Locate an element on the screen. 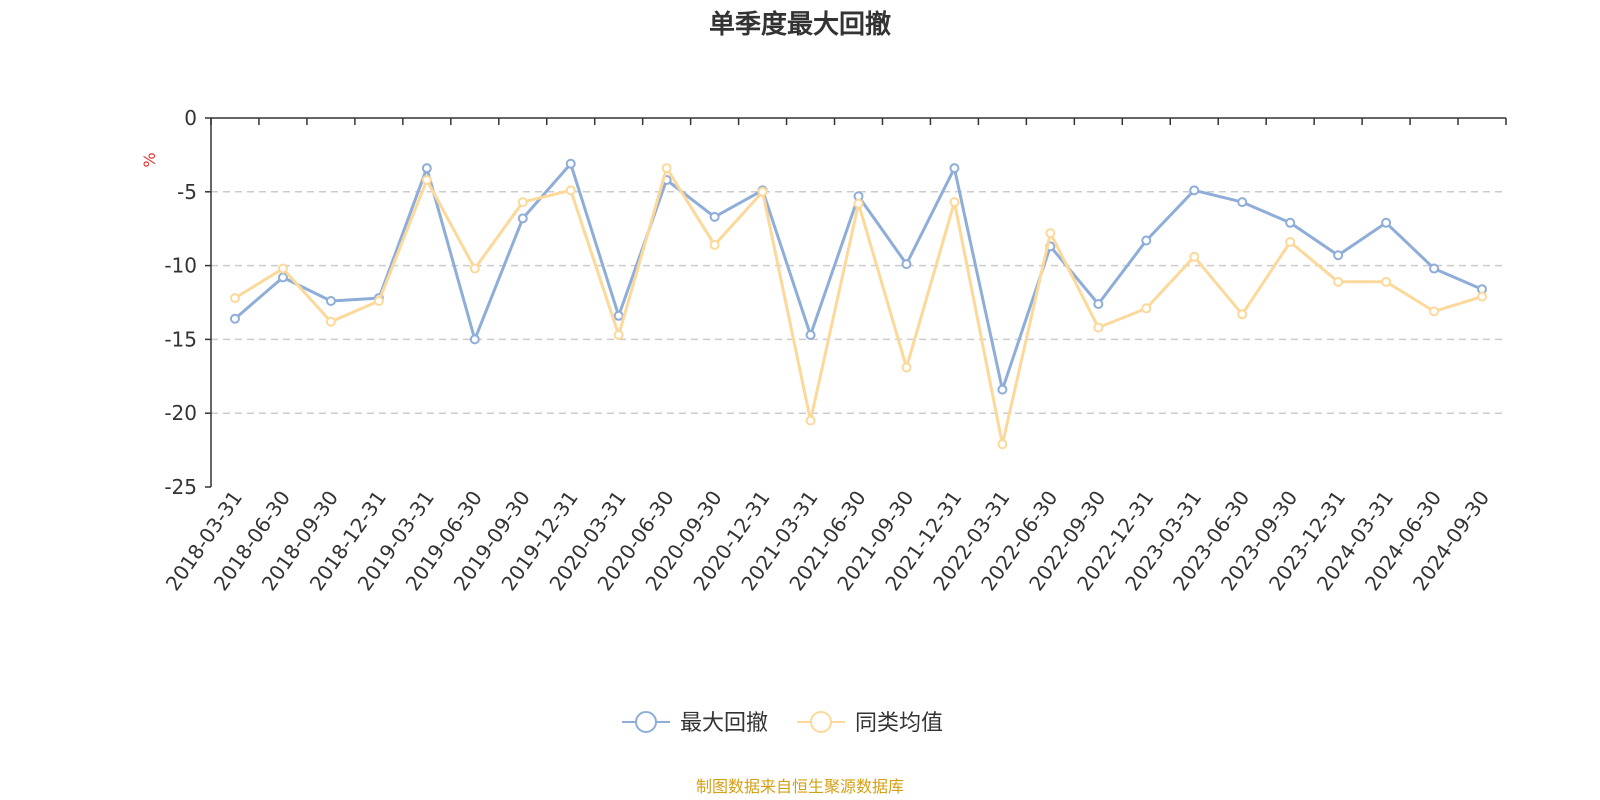 The width and height of the screenshot is (1600, 800). y-tick-label: 0 is located at coordinates (190, 118).